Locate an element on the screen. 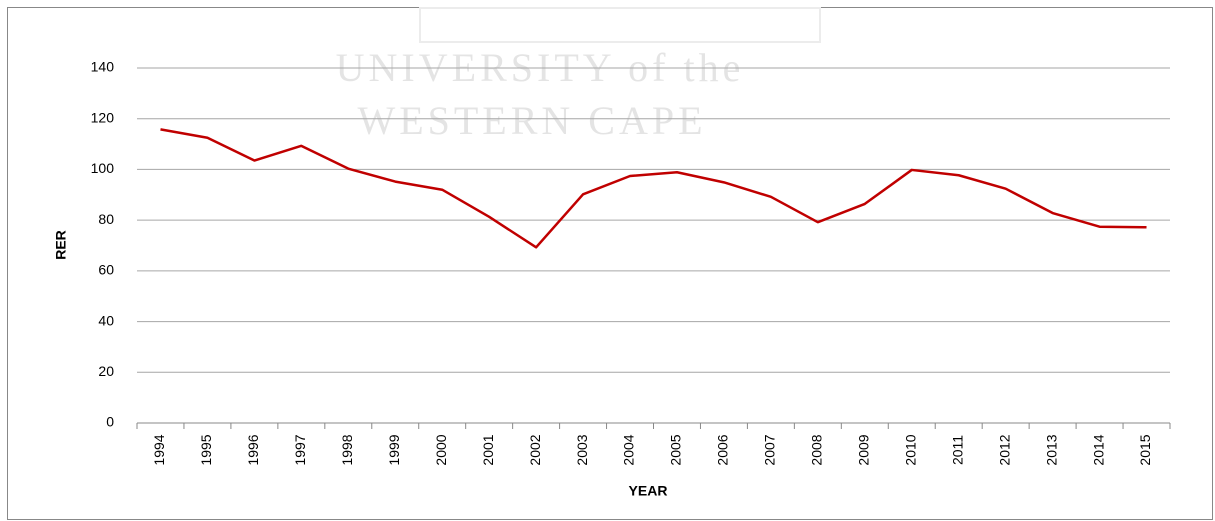 This screenshot has height=521, width=1215. x-tick-label: 2012 is located at coordinates (1004, 449).